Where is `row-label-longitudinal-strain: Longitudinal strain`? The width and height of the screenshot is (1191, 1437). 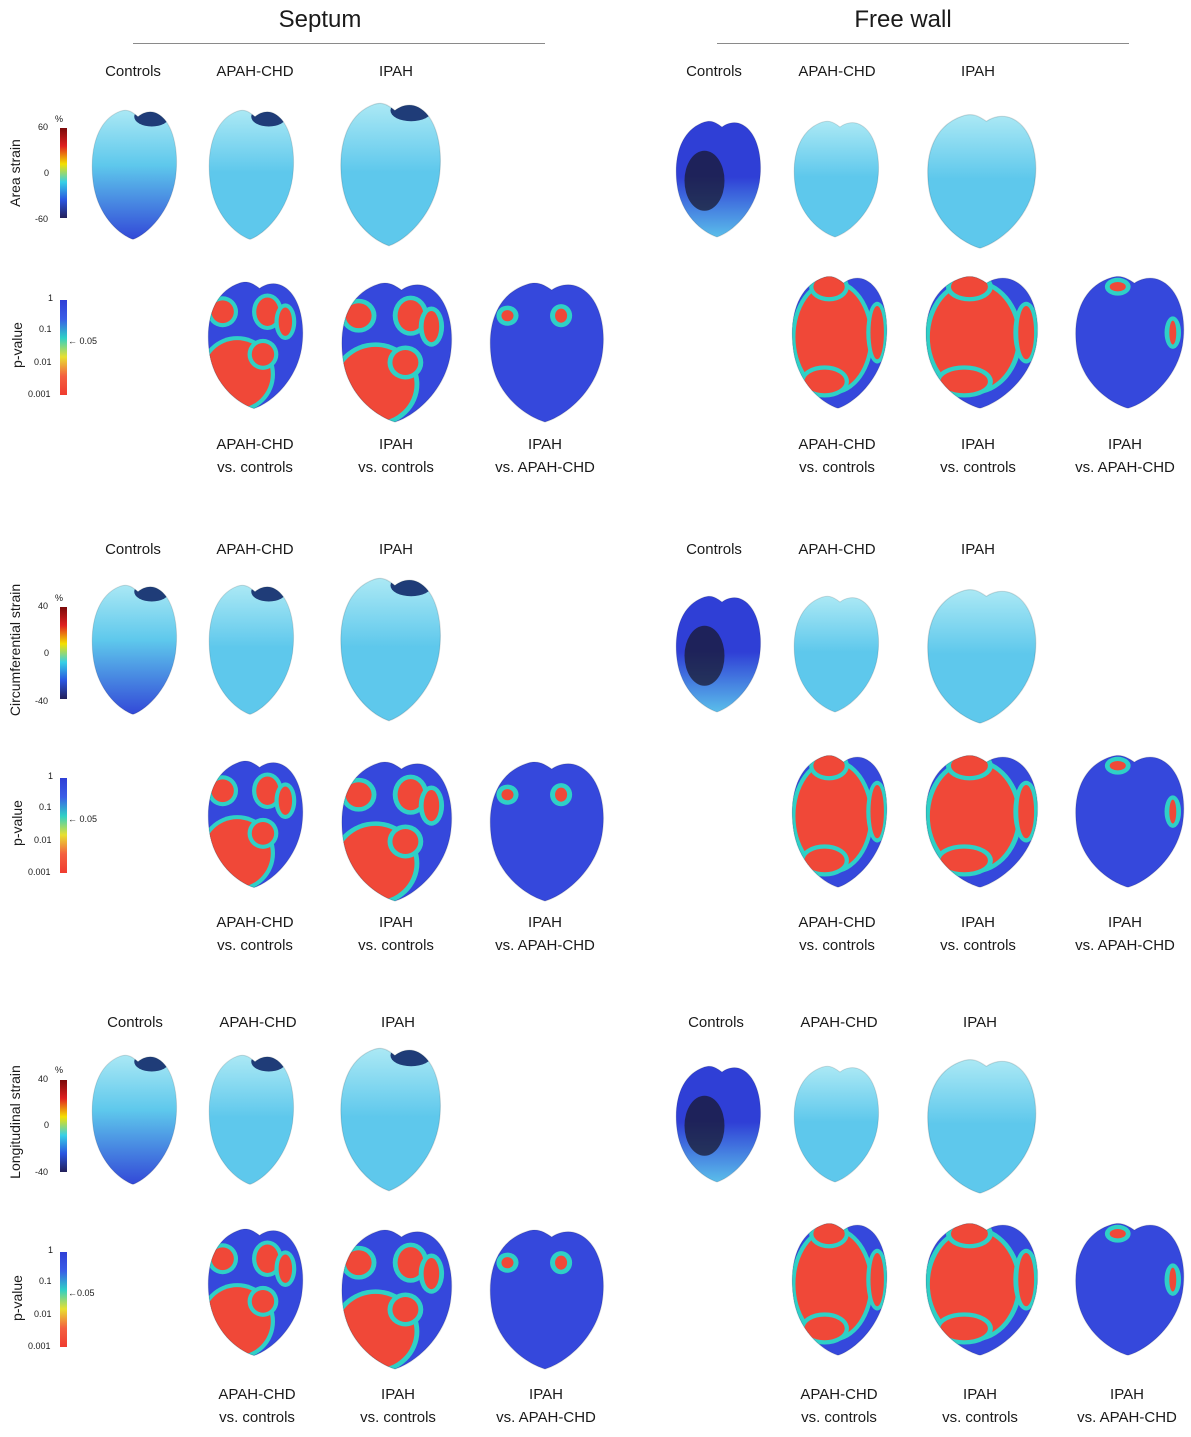
row-label-longitudinal-strain: Longitudinal strain is located at coordinates (15, 1122).